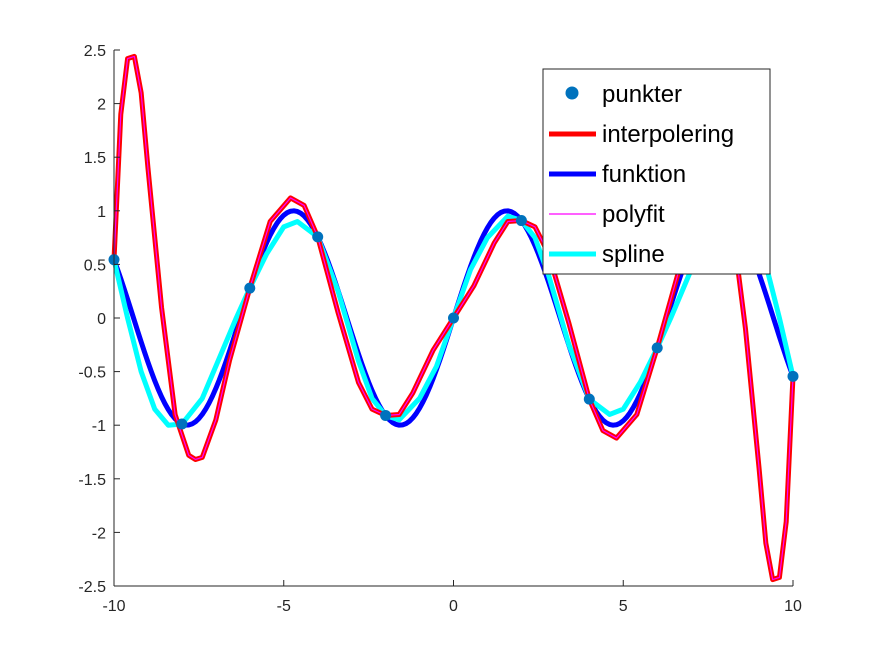 This screenshot has width=875, height=656. I want to click on legend-item-polyfit: polyfit, so click(607, 214).